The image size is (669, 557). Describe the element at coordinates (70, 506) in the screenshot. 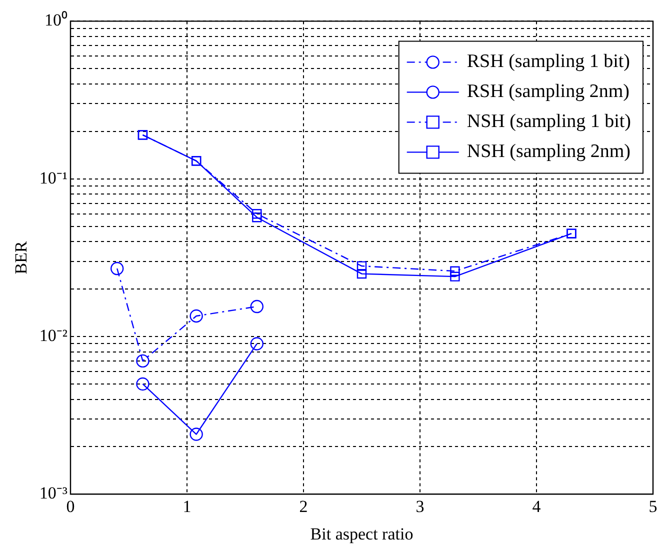

I see `x-tick-label: 0` at that location.